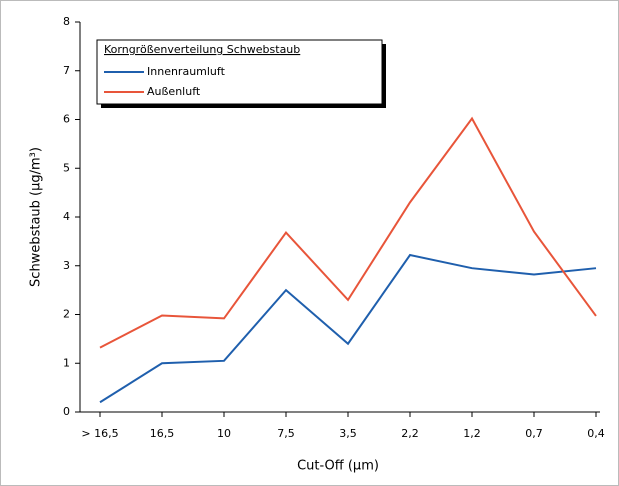  Describe the element at coordinates (224, 433) in the screenshot. I see `x-tick-label: 10` at that location.